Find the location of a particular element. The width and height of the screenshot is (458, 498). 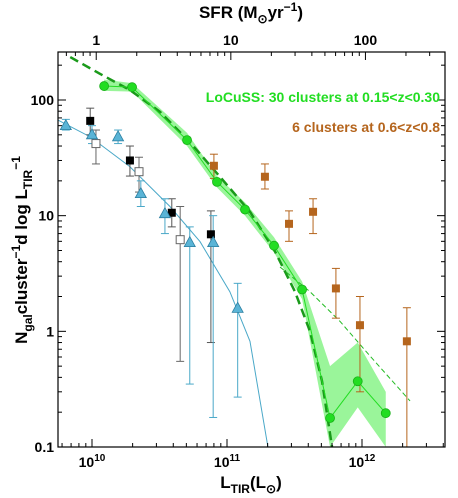

y-axis-label: Ngalcluster−1d log LTIR−1 is located at coordinates (22, 250).